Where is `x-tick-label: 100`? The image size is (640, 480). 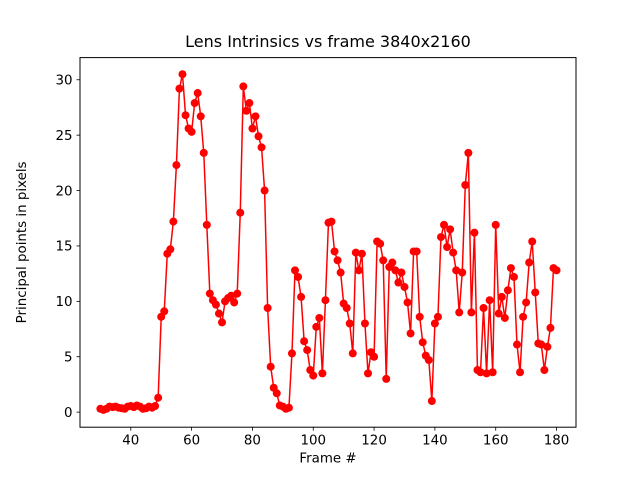
x-tick-label: 100 is located at coordinates (313, 441).